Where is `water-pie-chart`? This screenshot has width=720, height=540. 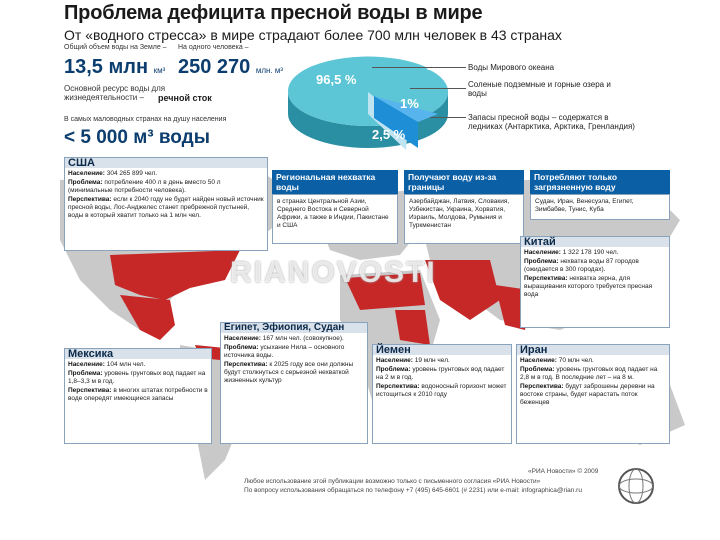 water-pie-chart is located at coordinates (368, 103).